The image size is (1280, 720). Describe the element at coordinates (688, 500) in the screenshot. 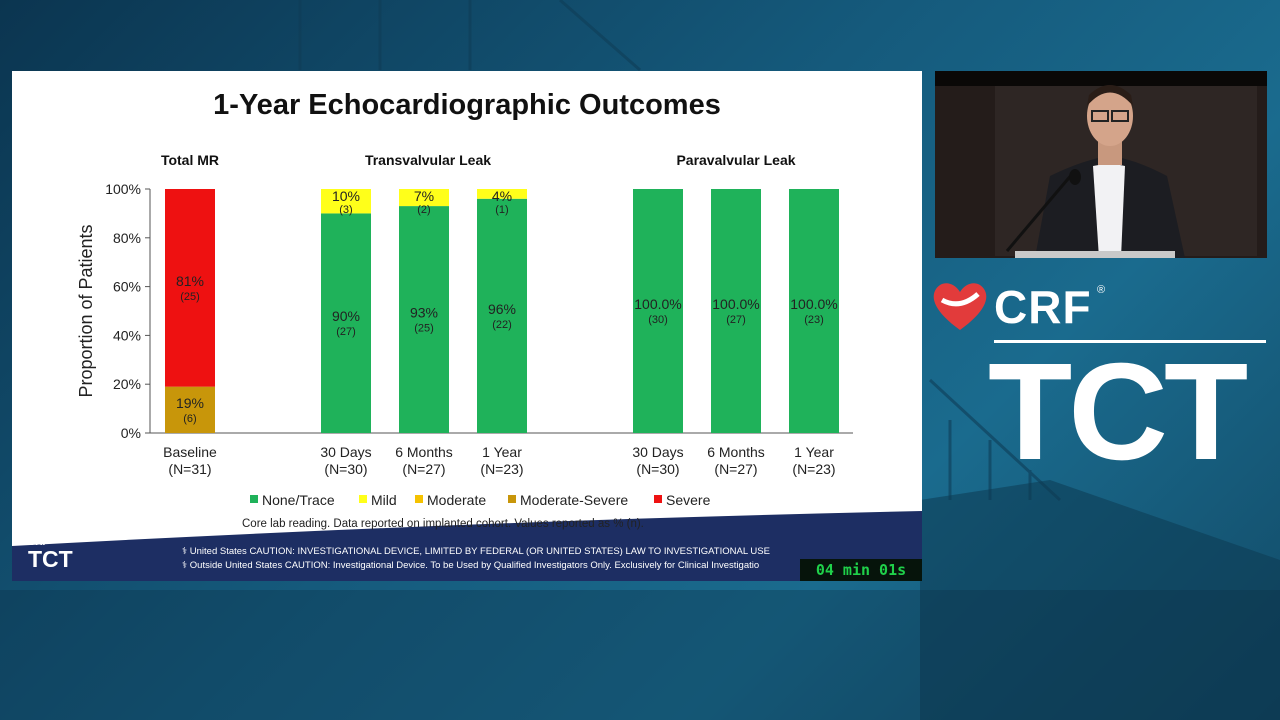

I see `legend-label: Severe` at that location.